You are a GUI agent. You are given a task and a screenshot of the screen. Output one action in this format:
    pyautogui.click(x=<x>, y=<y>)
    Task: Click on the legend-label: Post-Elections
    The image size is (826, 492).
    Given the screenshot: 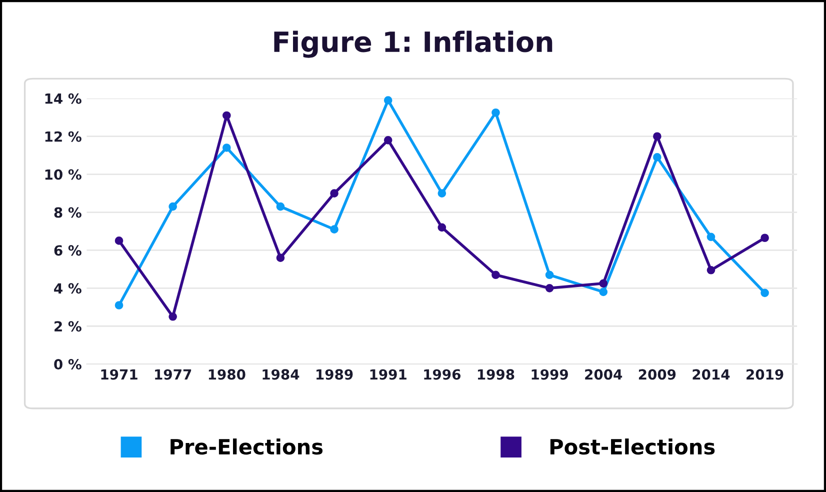 What is the action you would take?
    pyautogui.click(x=632, y=446)
    